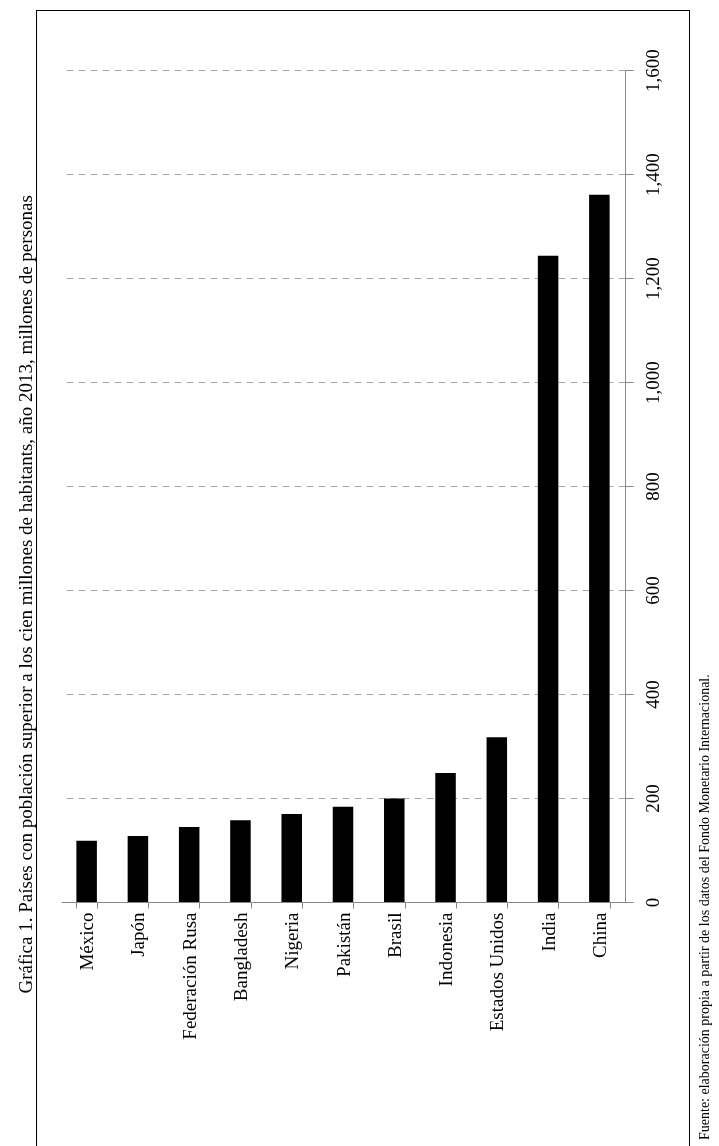 This screenshot has height=1146, width=719. What do you see at coordinates (652, 70) in the screenshot?
I see `y-tick-label: 1,600` at bounding box center [652, 70].